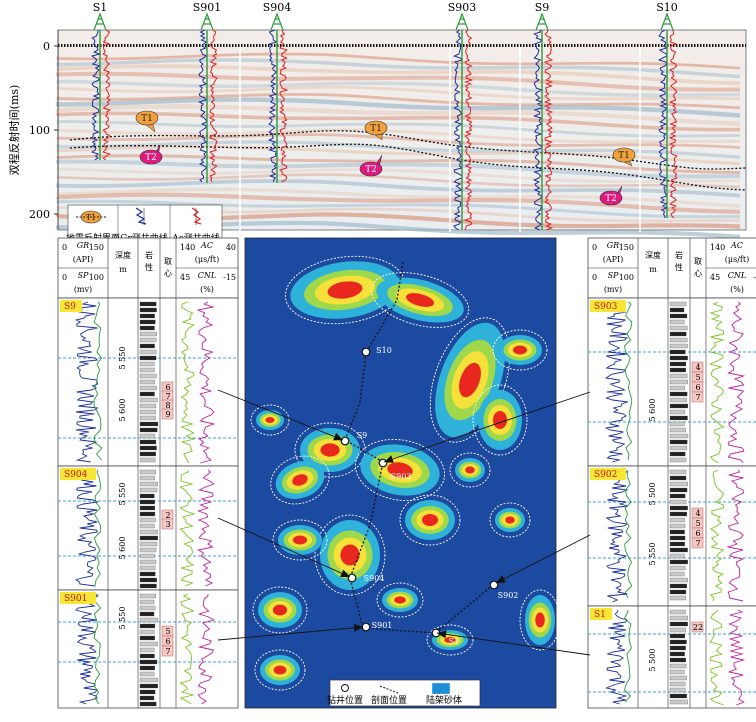  Describe the element at coordinates (441, 688) in the screenshot. I see `map-legend-sand-icon` at that location.